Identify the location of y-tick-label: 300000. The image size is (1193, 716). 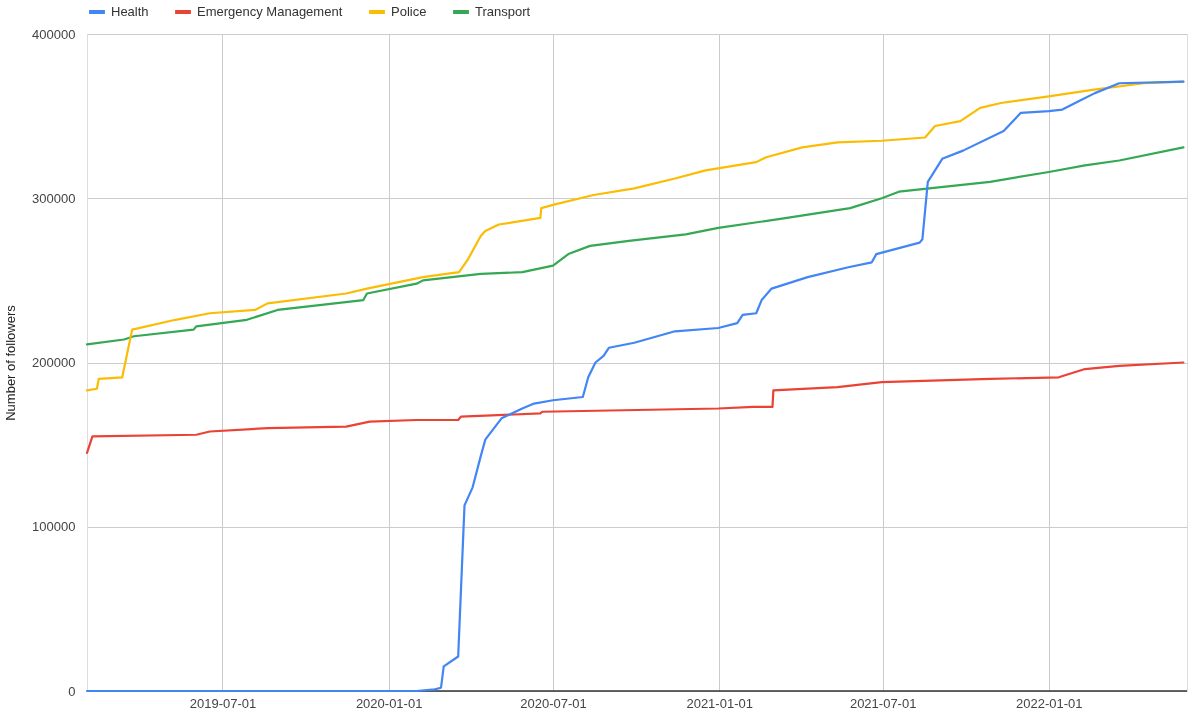
(54, 198).